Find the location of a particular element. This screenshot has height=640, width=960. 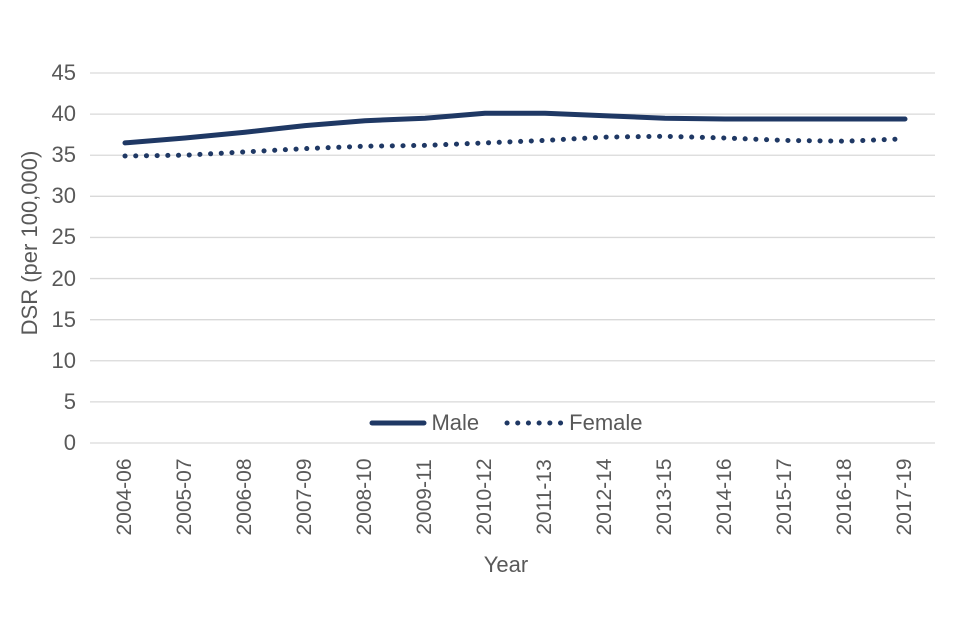

legend-label-female: Female is located at coordinates (606, 422).